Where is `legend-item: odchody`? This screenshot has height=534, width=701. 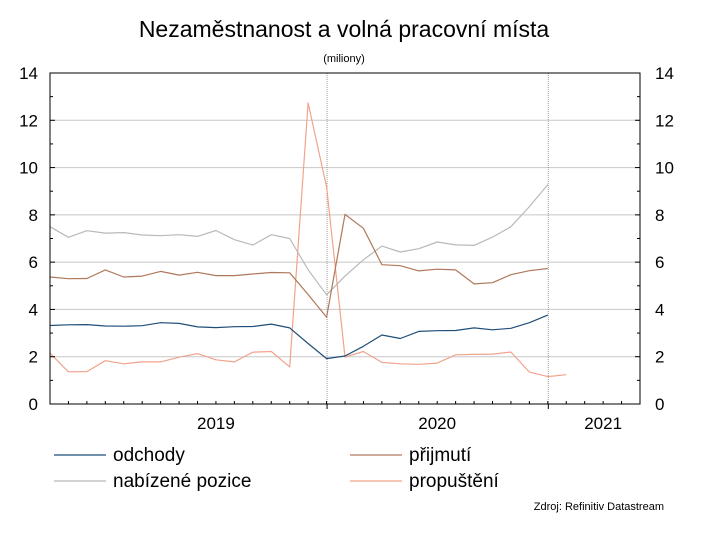
legend-item: odchody is located at coordinates (119, 455).